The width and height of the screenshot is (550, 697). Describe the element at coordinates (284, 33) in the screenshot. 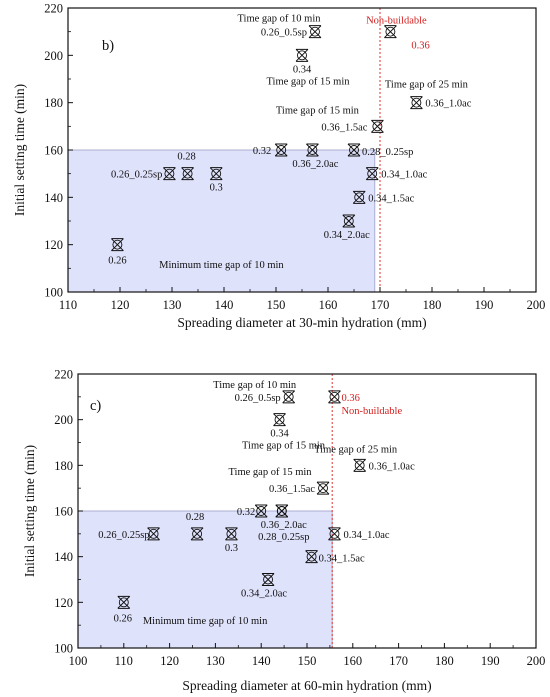

I see `point-label: 0.26_0.5sp` at that location.